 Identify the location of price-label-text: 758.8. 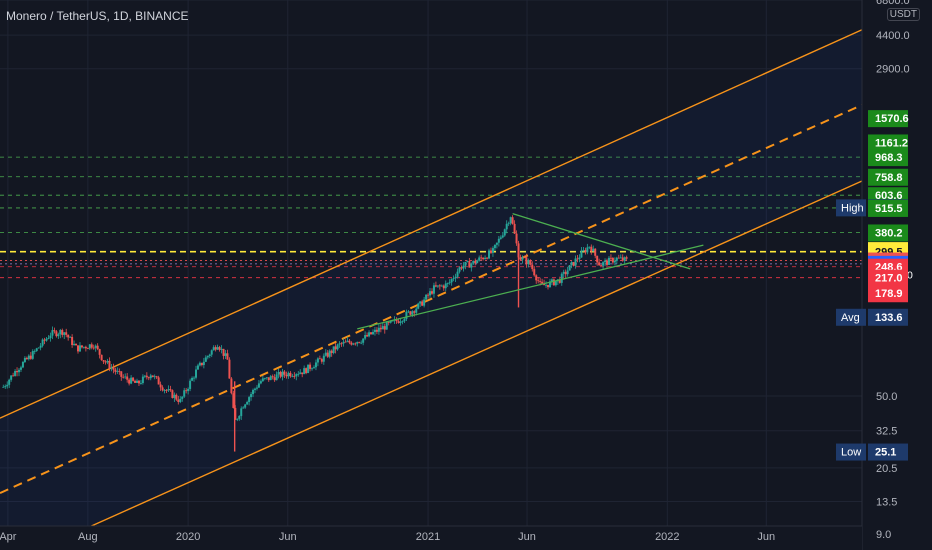
(889, 178).